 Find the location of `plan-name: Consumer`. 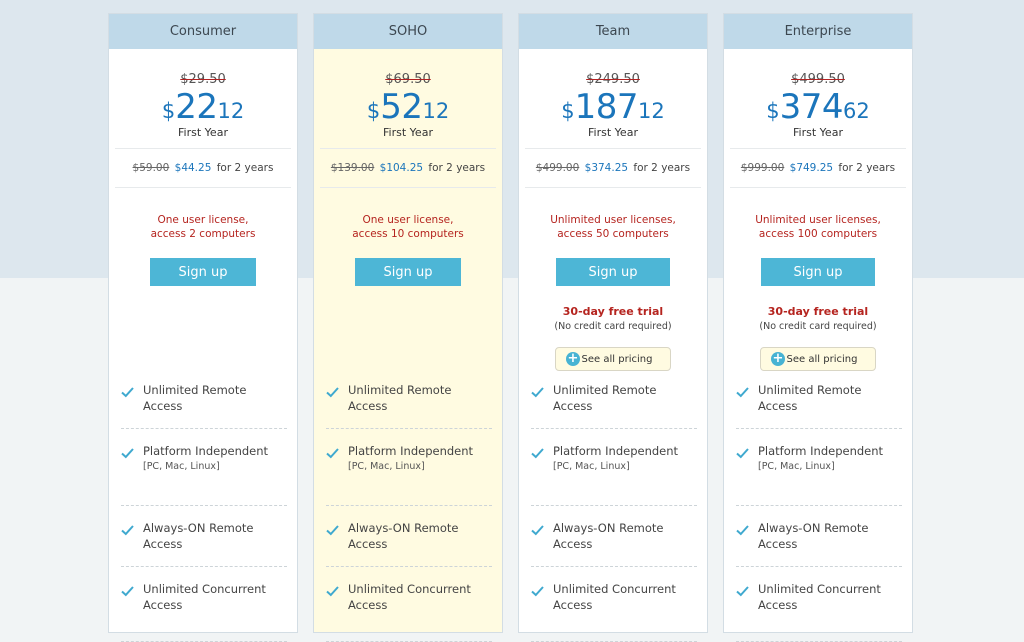

plan-name: Consumer is located at coordinates (203, 31).